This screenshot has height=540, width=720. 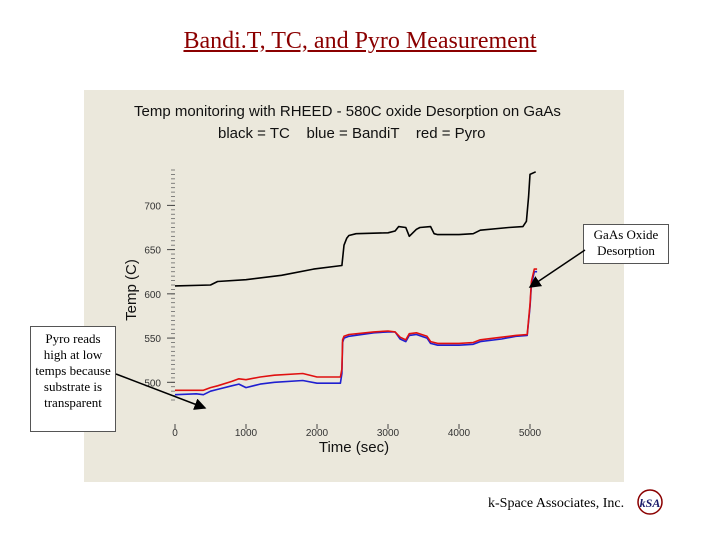 What do you see at coordinates (352, 133) in the screenshot?
I see `chart-subtitle: black = TC blue = BandiT red = Pyro` at bounding box center [352, 133].